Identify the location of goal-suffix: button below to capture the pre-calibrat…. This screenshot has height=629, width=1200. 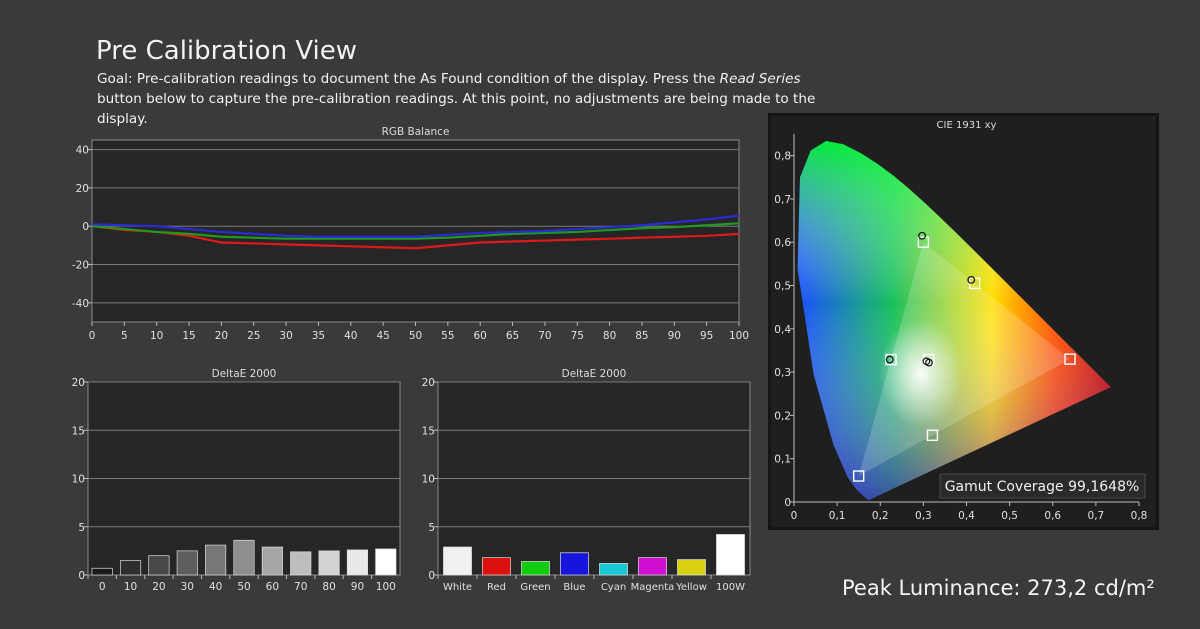
(456, 109).